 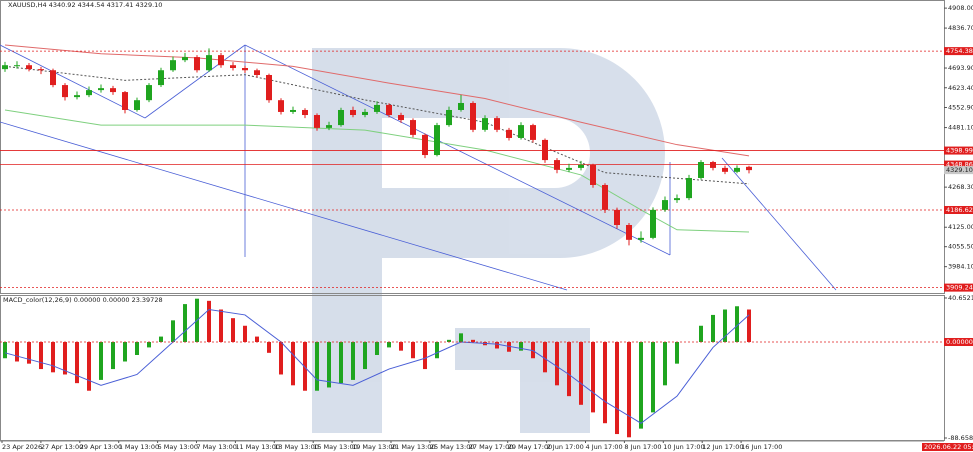 What do you see at coordinates (101, 447) in the screenshot?
I see `x-tick-label: 29 Apr 13:00` at bounding box center [101, 447].